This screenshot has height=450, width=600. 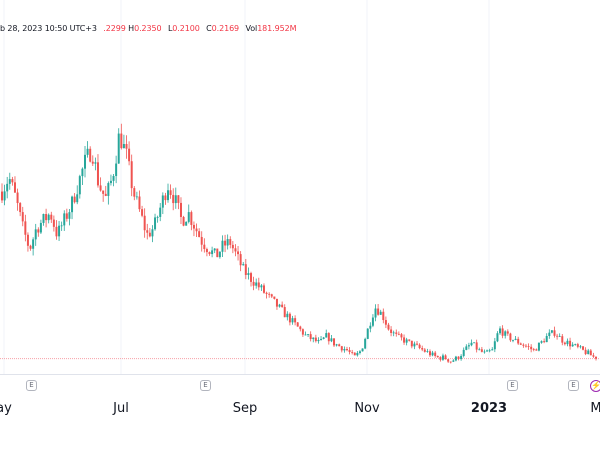 I want to click on lightning-icon: ⚡, so click(x=595, y=386).